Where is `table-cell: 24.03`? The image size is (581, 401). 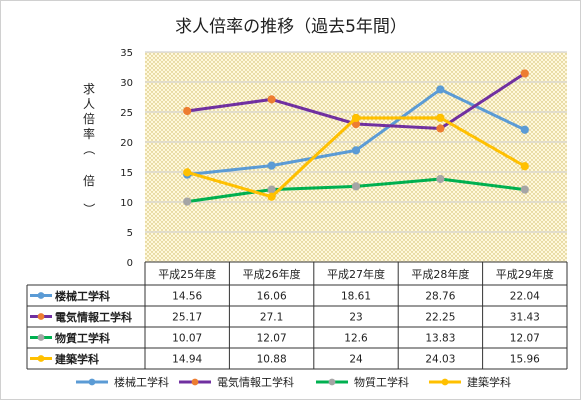 table-cell: 24.03 is located at coordinates (440, 360).